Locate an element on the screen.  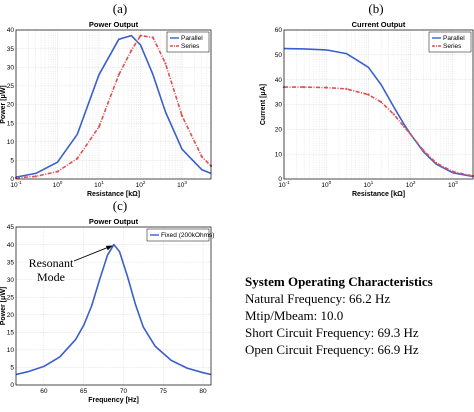
annotation-arrow-line is located at coordinates (92, 254).